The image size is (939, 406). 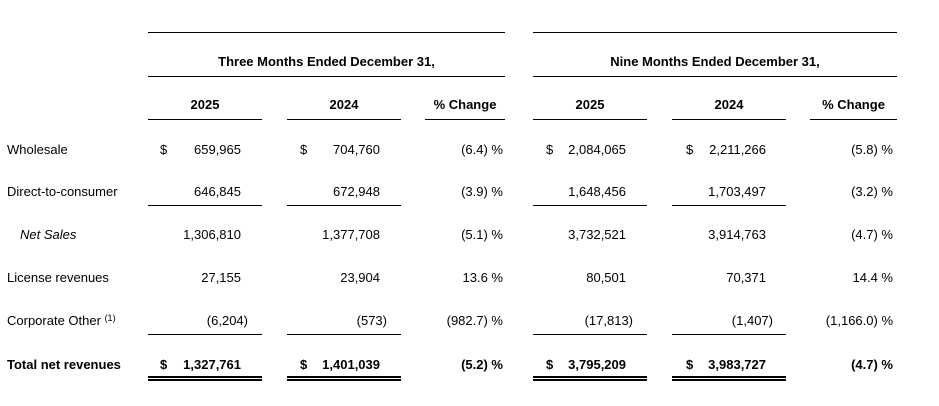 I want to click on table-cell: 1,648,456, so click(x=597, y=191).